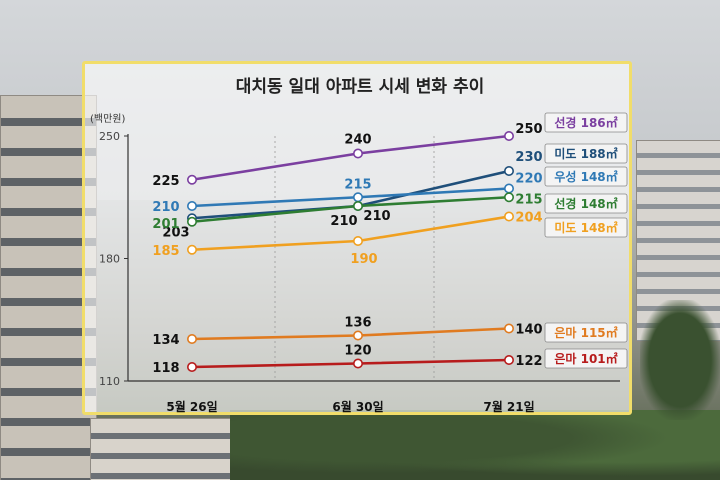 The width and height of the screenshot is (720, 480). What do you see at coordinates (528, 361) in the screenshot?
I see `data-label: 122` at bounding box center [528, 361].